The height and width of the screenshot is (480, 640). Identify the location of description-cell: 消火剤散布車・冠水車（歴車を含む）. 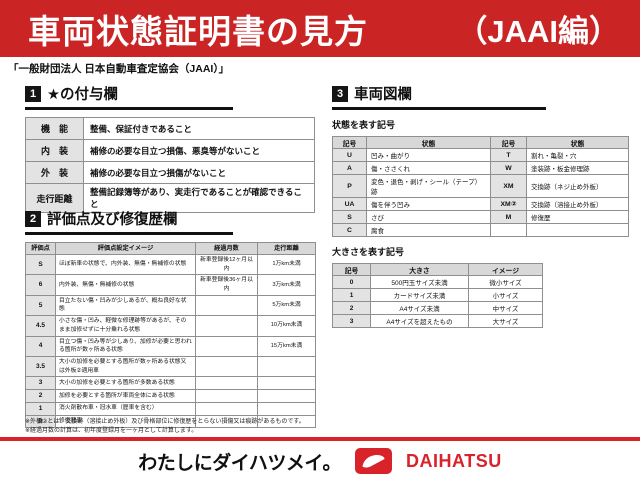
(125, 408).